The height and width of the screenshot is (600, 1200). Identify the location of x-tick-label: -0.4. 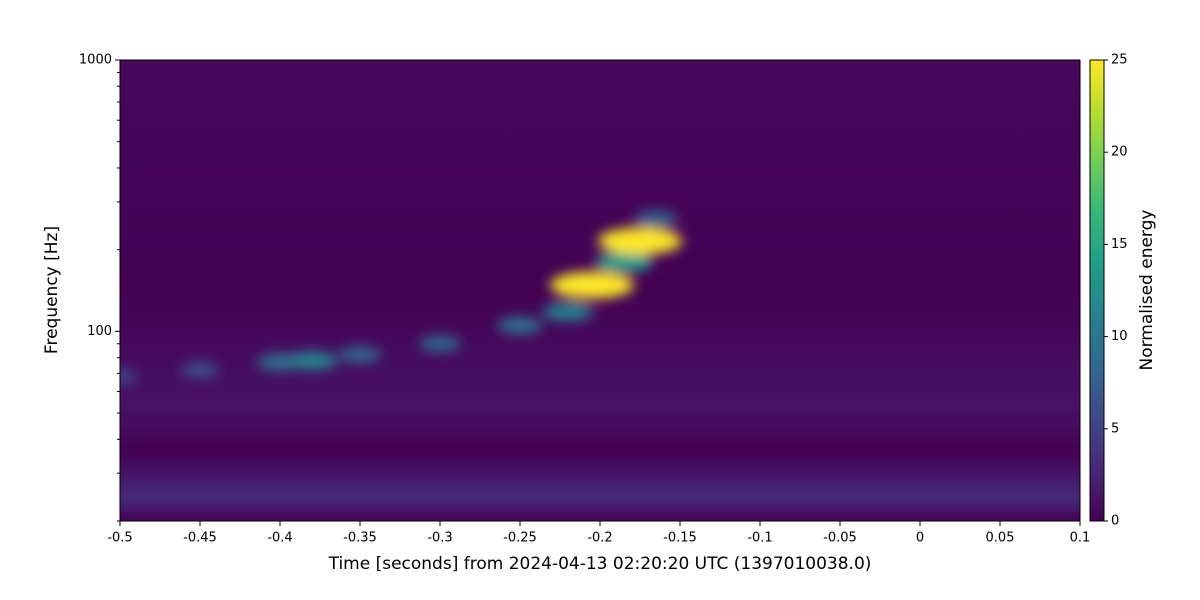
(279, 538).